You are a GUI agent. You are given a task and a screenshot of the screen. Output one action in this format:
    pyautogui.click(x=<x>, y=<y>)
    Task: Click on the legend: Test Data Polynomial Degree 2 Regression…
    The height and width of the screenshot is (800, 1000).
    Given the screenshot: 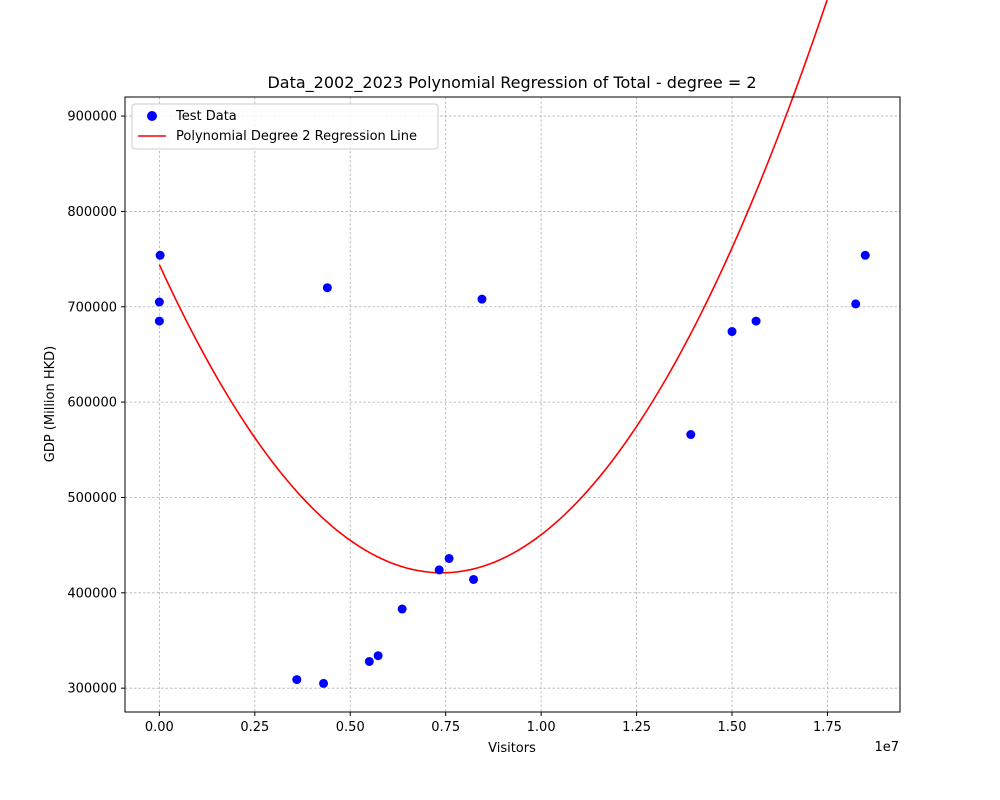 What is the action you would take?
    pyautogui.click(x=285, y=126)
    